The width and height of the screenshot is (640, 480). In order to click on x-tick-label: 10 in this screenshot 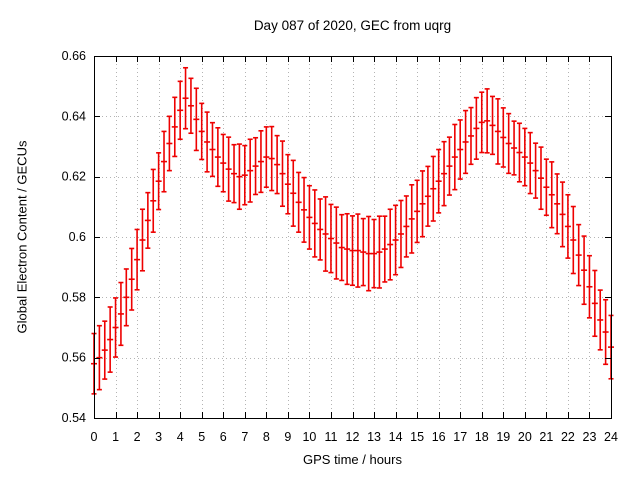, I will do `click(309, 437)`.